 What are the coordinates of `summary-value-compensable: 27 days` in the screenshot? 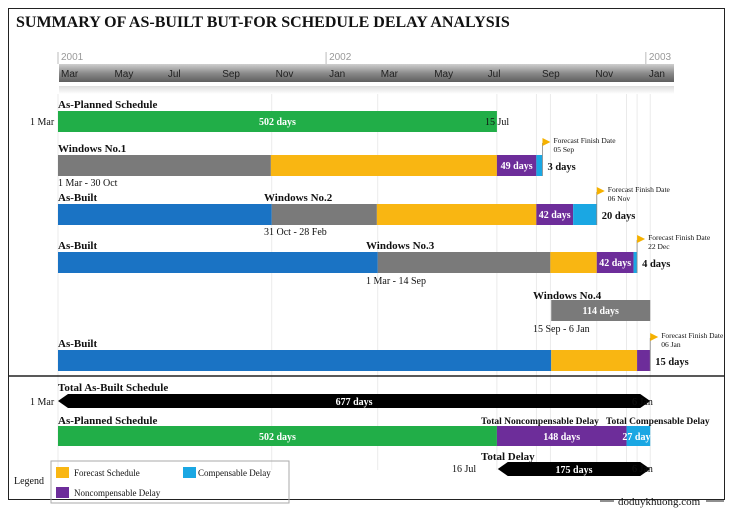 It's located at (638, 437).